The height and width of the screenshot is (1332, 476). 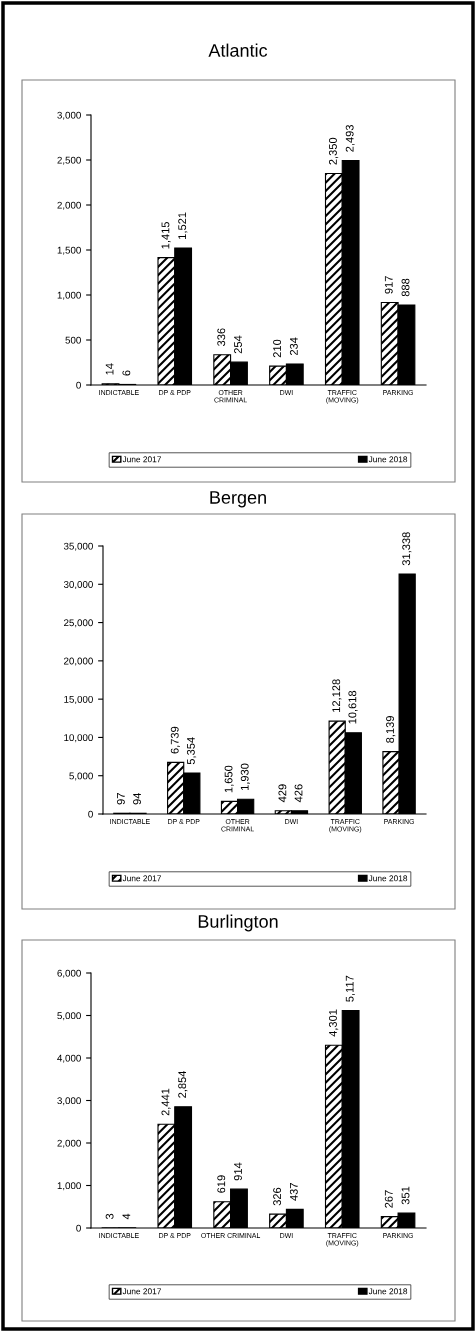 I want to click on data-label: 351, so click(x=405, y=1195).